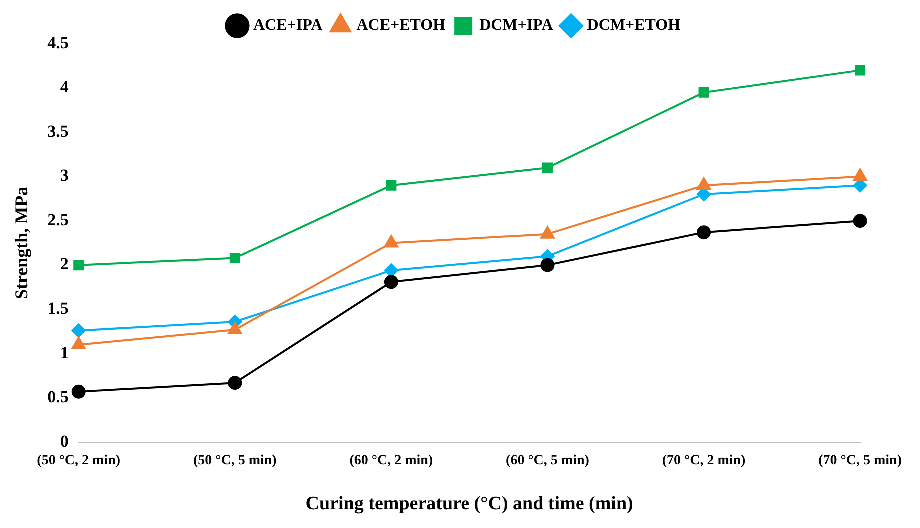 This screenshot has height=528, width=920. What do you see at coordinates (288, 25) in the screenshot?
I see `legend-label: ACE+IPA` at bounding box center [288, 25].